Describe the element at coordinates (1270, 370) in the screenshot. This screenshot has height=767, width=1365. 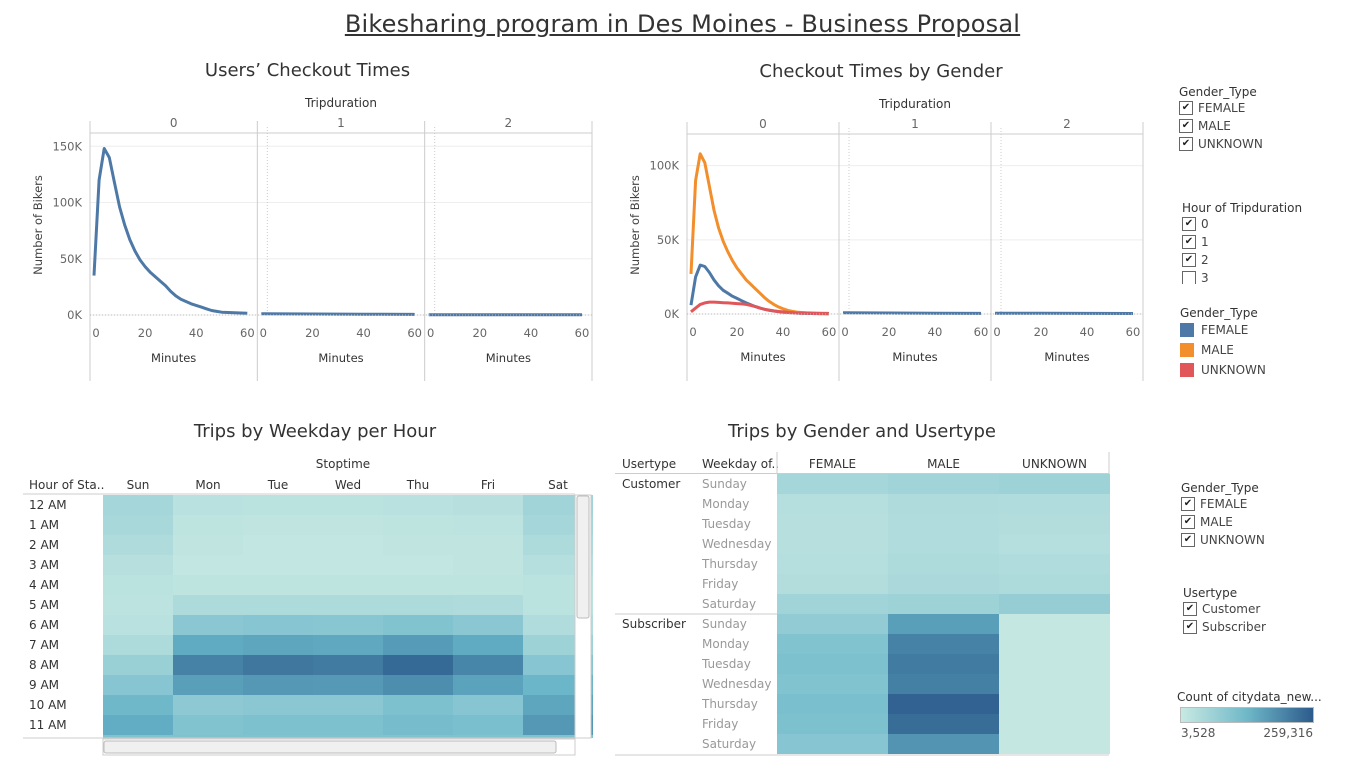
I see `legend-item-unknown: UNKNOWN` at that location.